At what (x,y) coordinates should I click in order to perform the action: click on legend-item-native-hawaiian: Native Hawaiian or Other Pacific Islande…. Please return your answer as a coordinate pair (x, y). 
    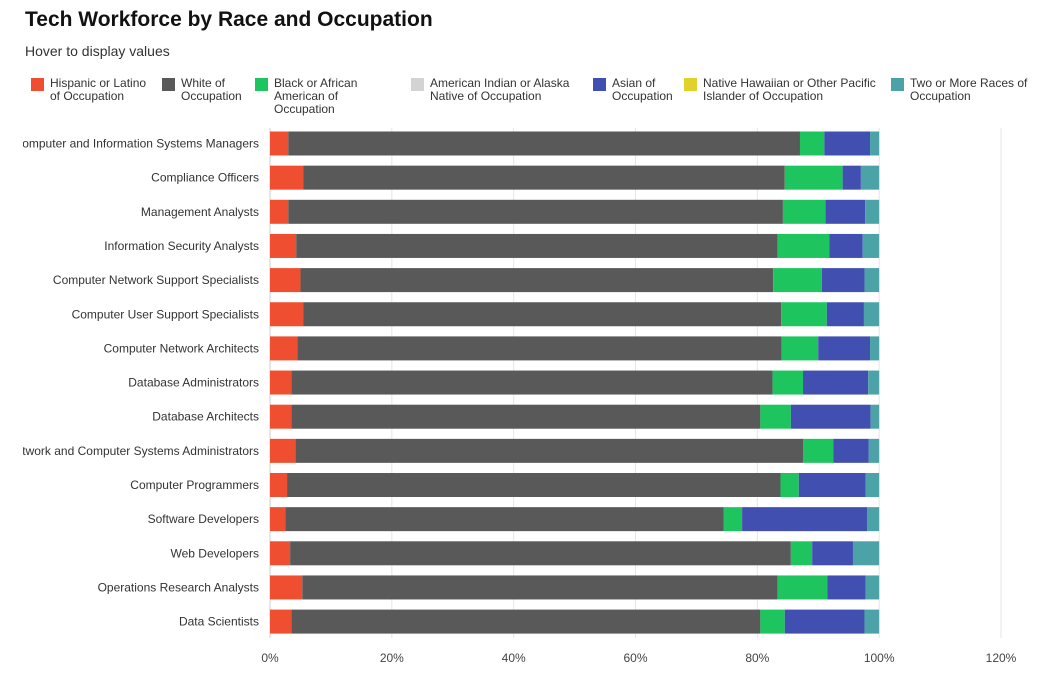
    Looking at the image, I should click on (786, 90).